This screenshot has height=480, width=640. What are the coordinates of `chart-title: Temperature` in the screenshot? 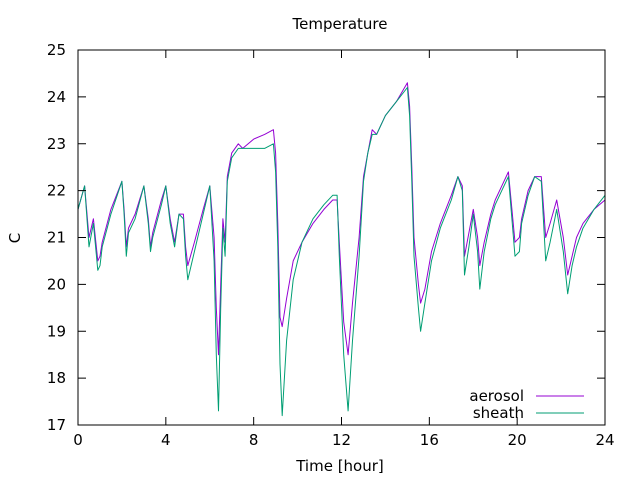 It's located at (339, 24).